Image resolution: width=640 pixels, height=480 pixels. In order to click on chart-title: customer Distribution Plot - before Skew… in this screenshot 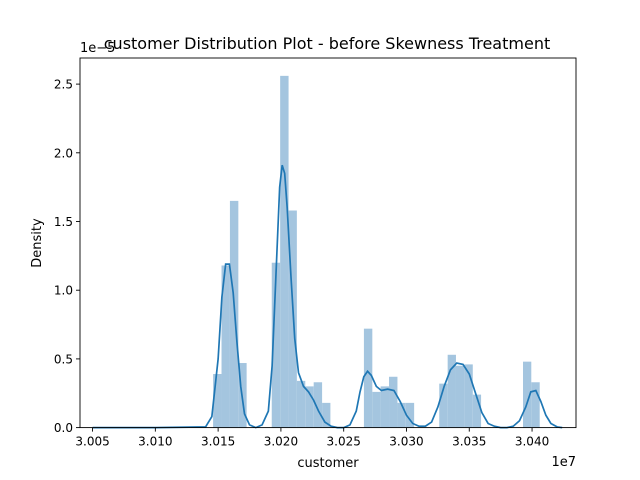, I will do `click(327, 43)`.